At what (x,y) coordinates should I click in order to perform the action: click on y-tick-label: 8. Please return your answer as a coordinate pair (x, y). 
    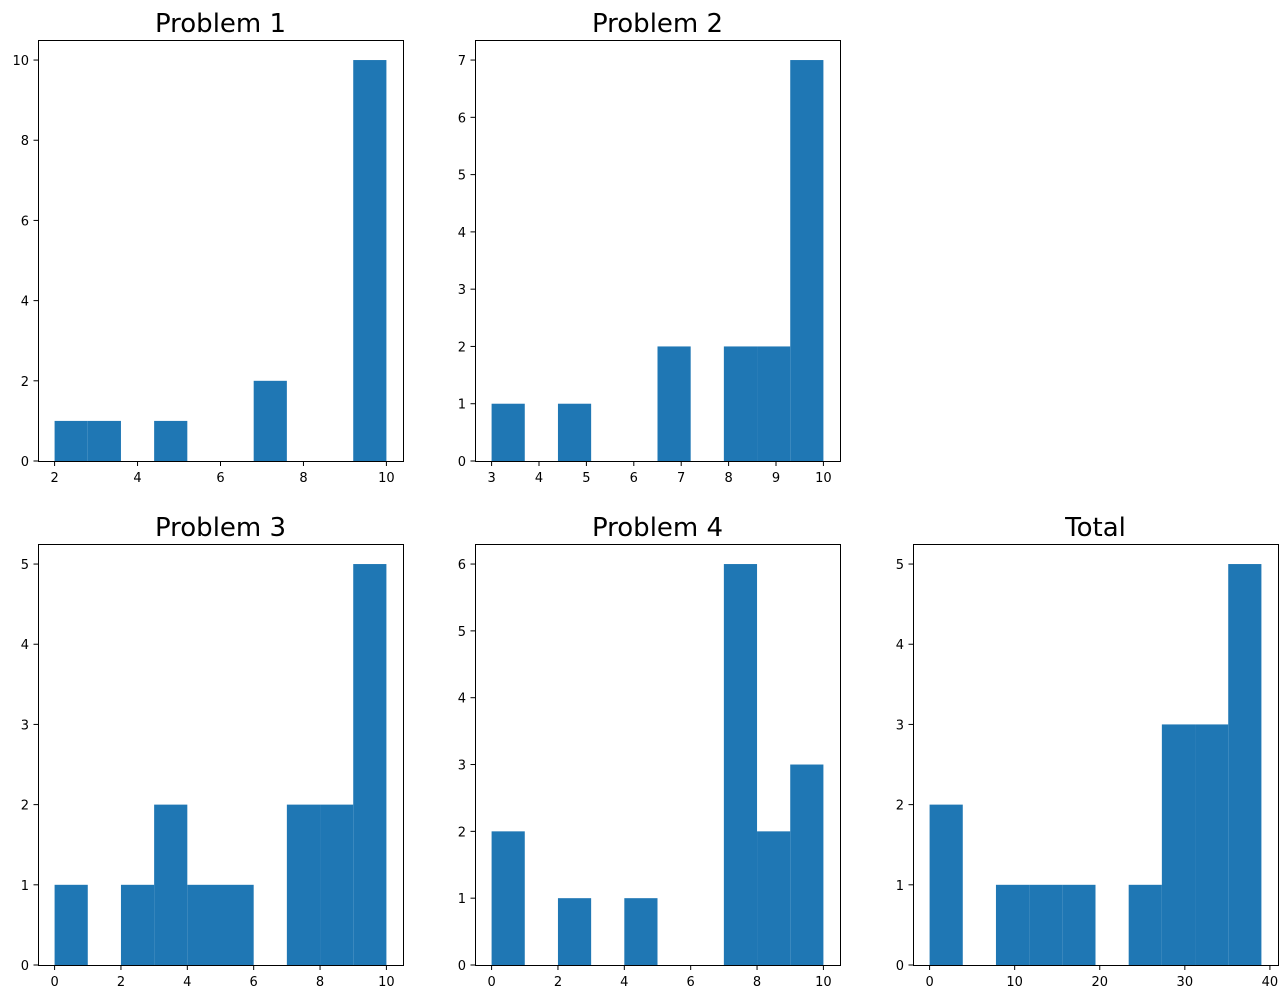
    Looking at the image, I should click on (25, 141).